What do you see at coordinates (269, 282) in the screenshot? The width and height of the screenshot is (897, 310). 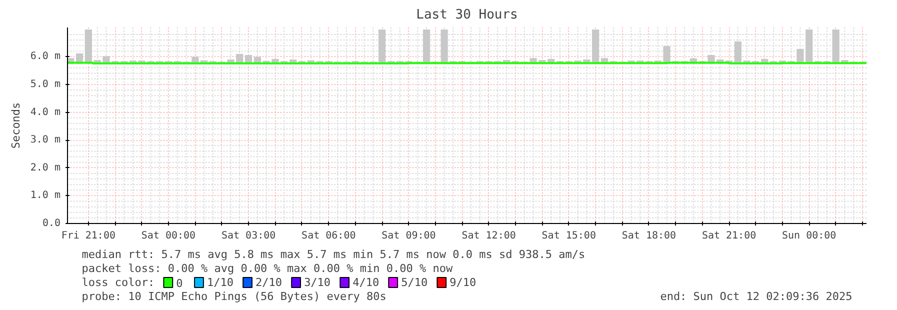 I see `legend-label: 2/10` at bounding box center [269, 282].